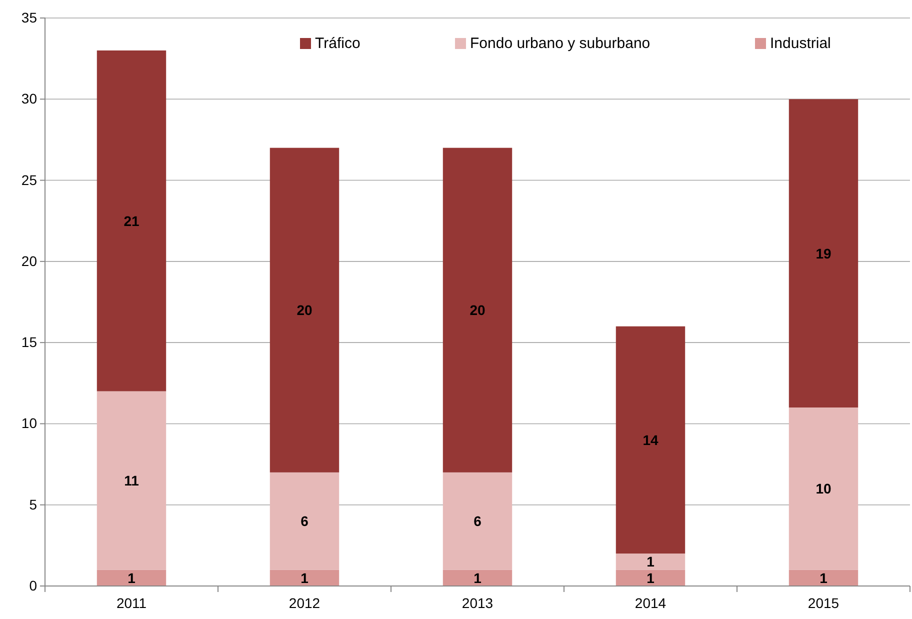  I want to click on y-tick-label: 20, so click(29, 260).